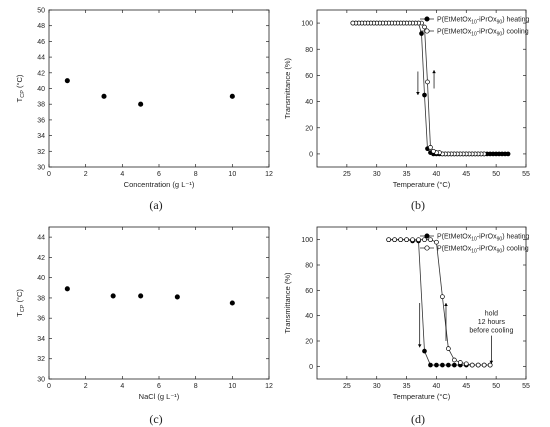  Describe the element at coordinates (41, 339) in the screenshot. I see `y-tick-label: 34` at that location.